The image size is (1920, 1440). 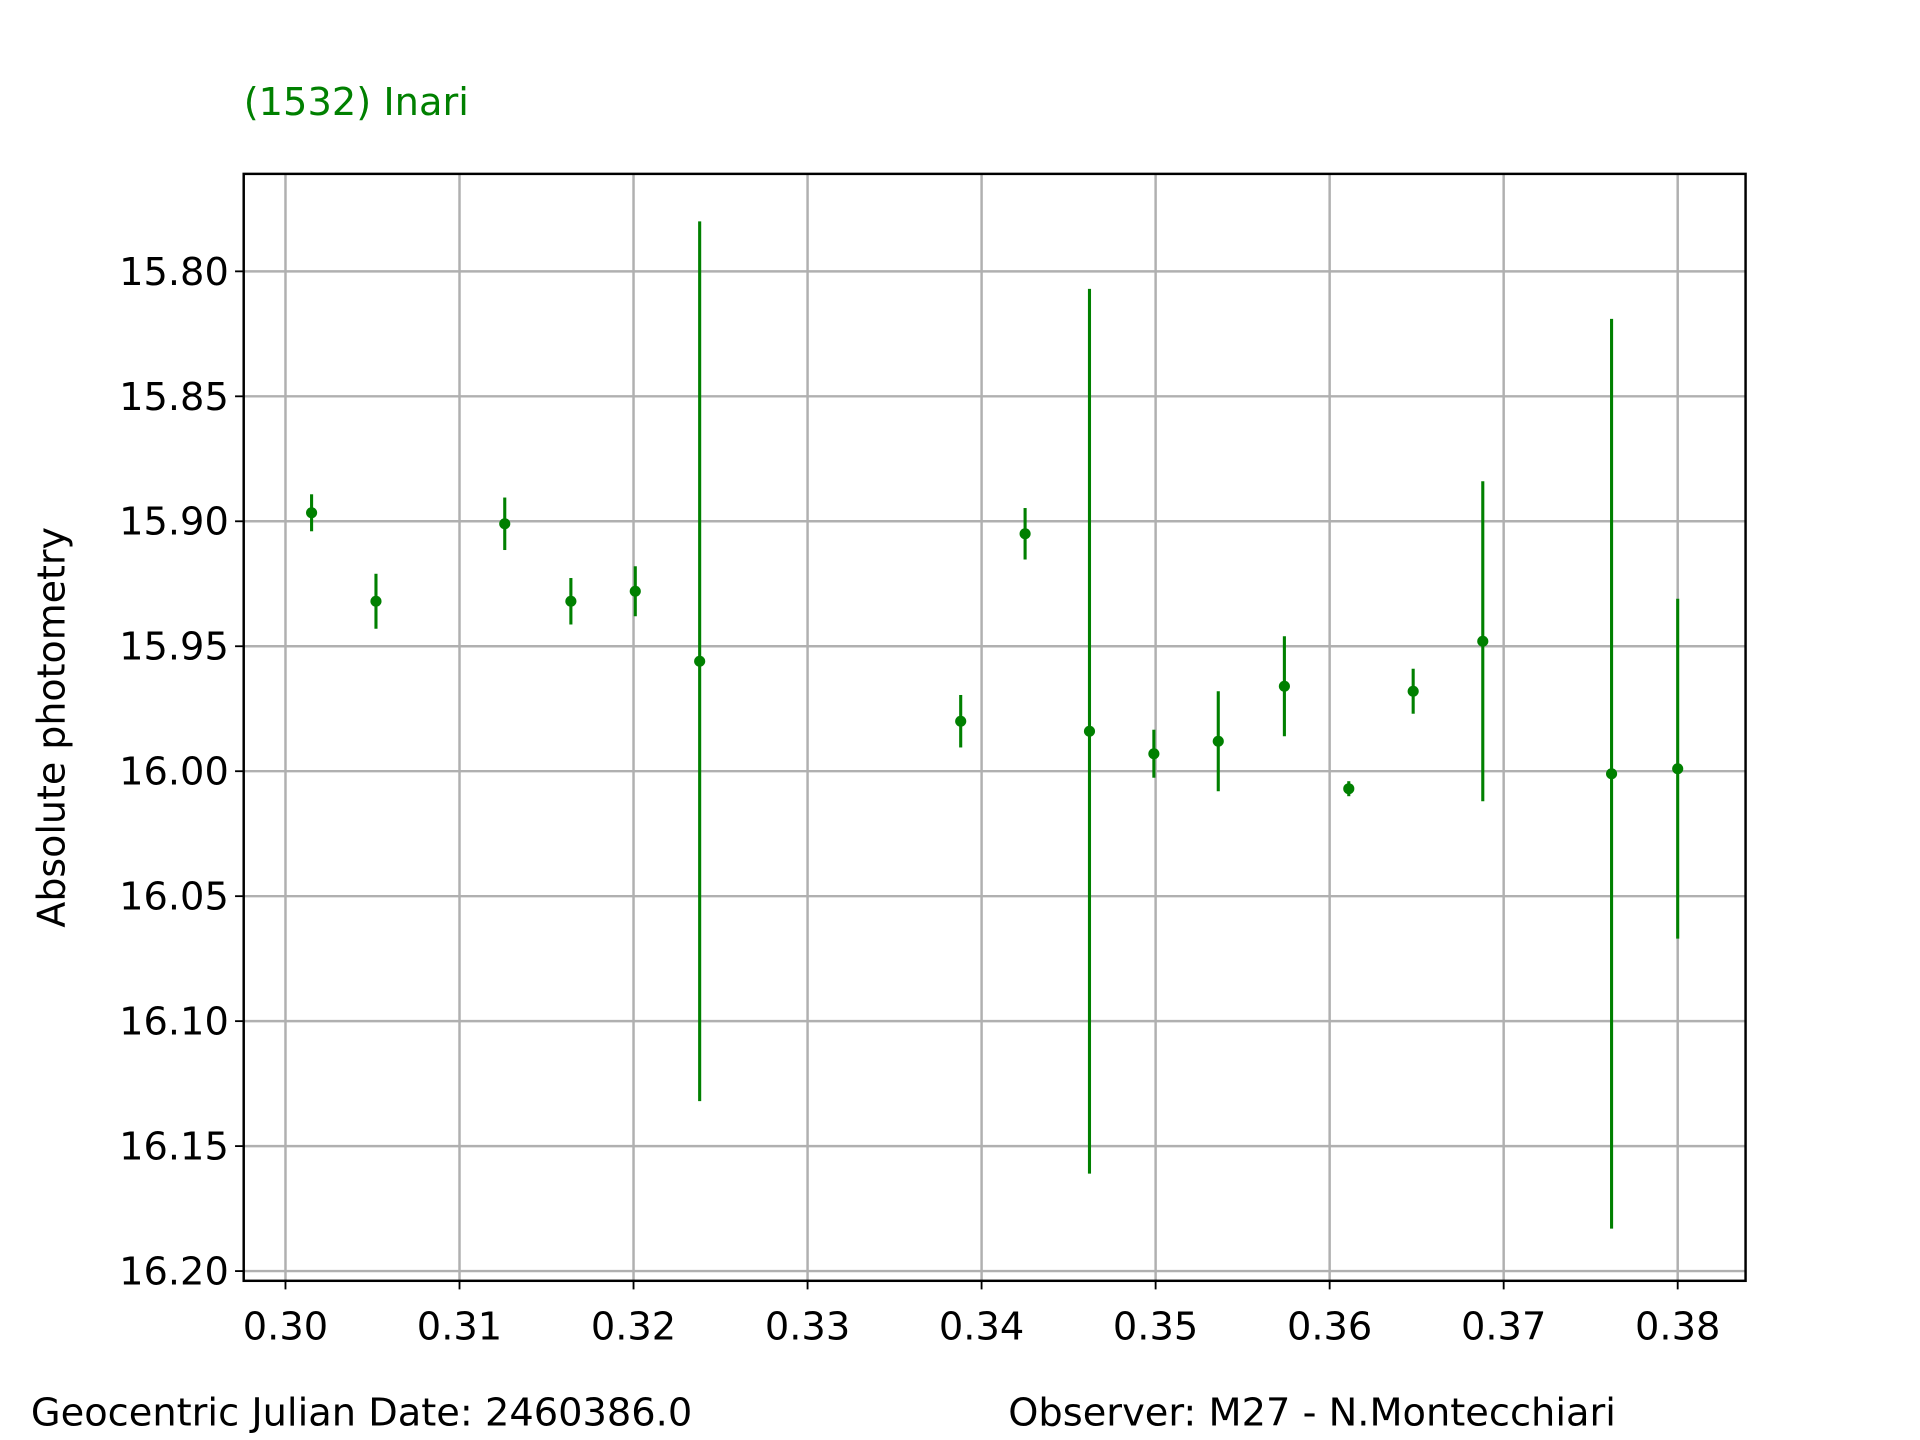 I want to click on chart-title: (1532) Inari, so click(x=356, y=102).